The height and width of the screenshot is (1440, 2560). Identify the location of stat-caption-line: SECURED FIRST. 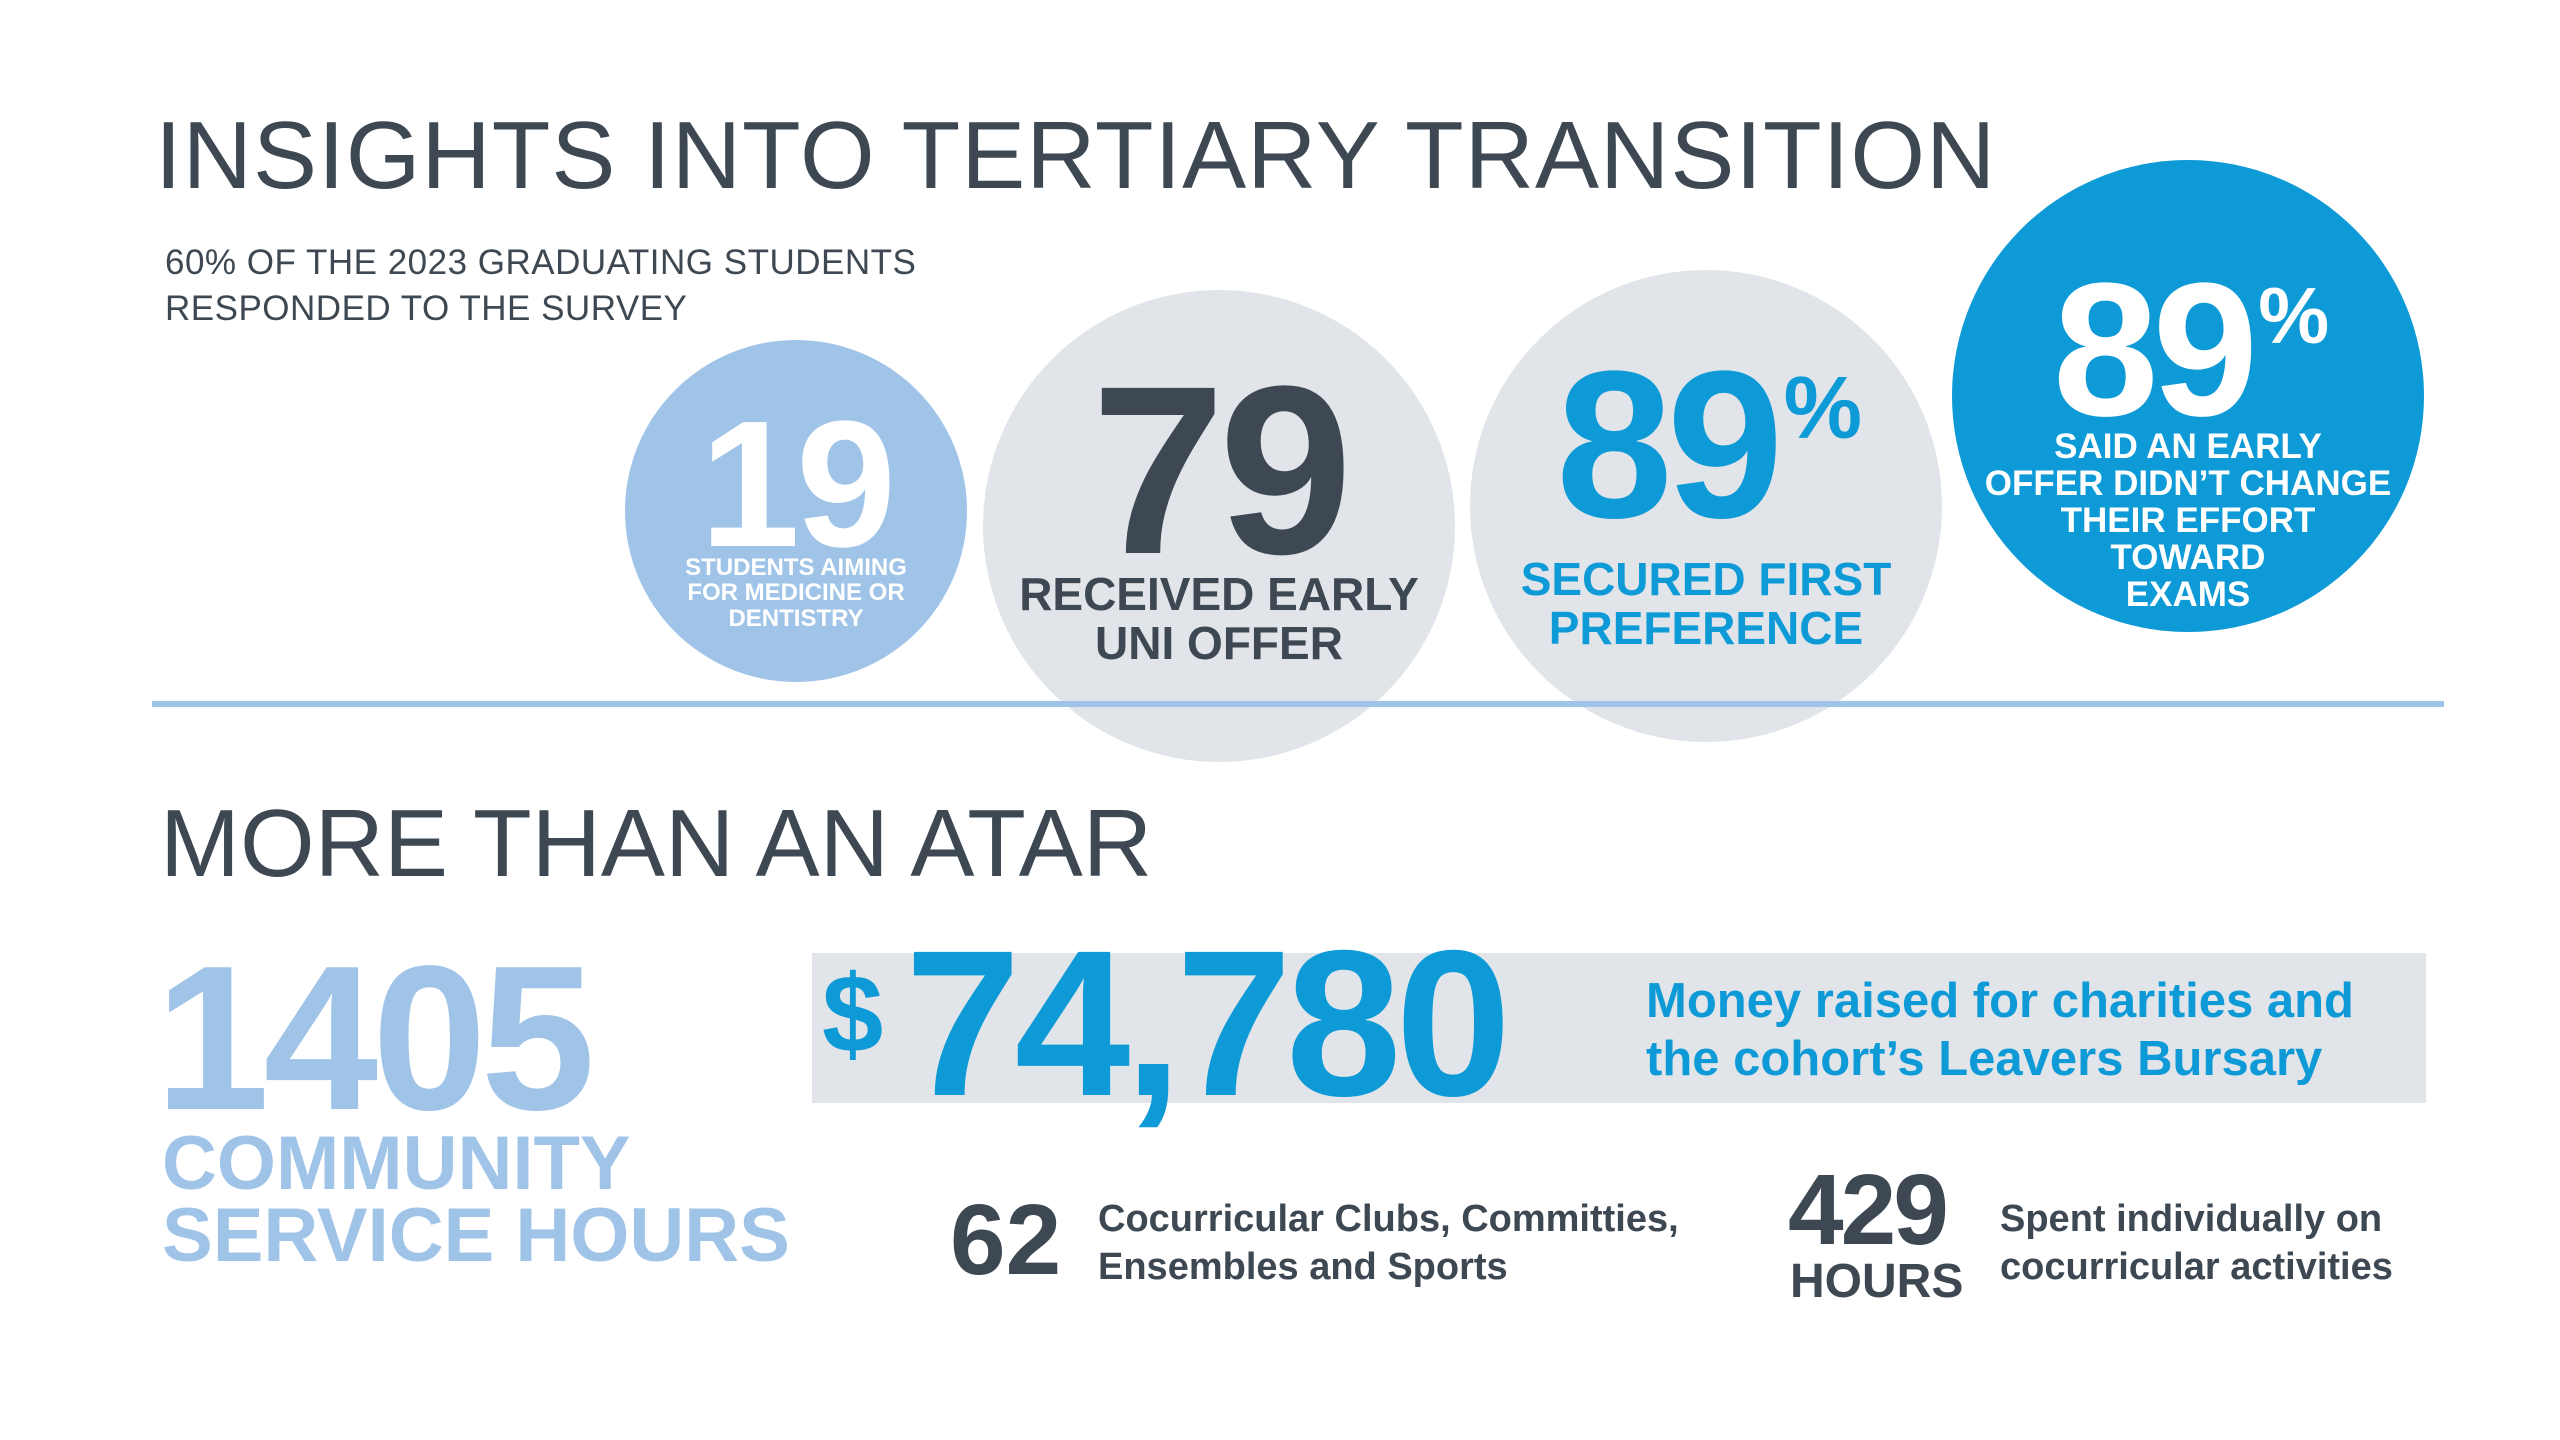
(1706, 579).